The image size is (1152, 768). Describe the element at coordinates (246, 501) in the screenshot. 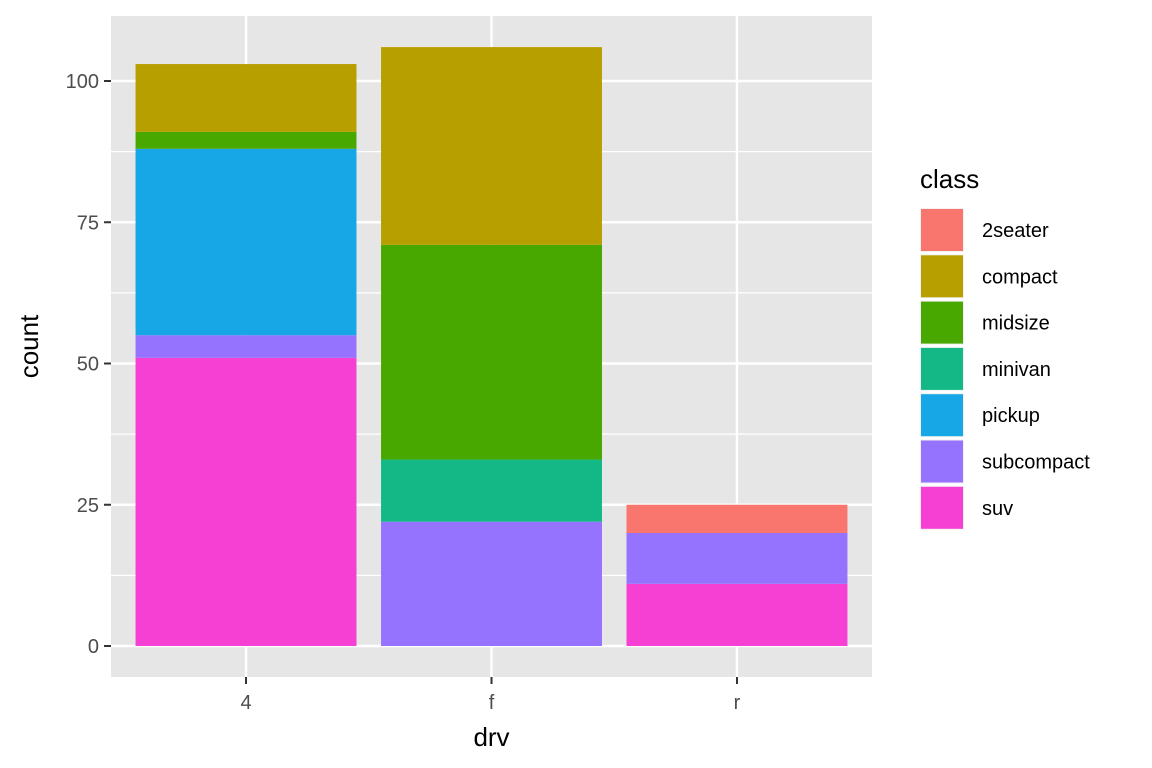

I see `bar-segment-4-suv` at that location.